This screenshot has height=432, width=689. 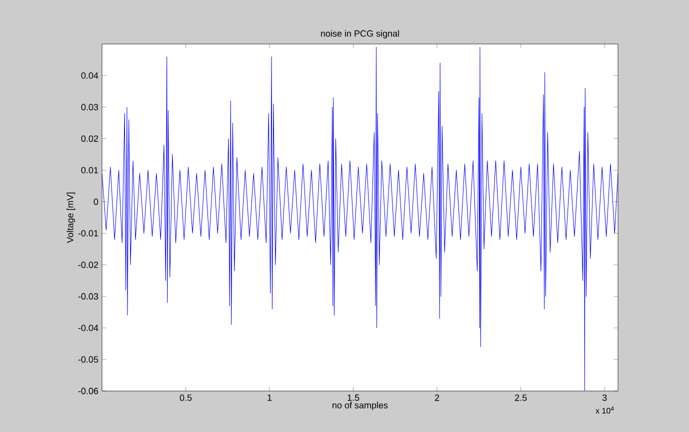 What do you see at coordinates (88, 359) in the screenshot?
I see `y-tick-label: -0.05` at bounding box center [88, 359].